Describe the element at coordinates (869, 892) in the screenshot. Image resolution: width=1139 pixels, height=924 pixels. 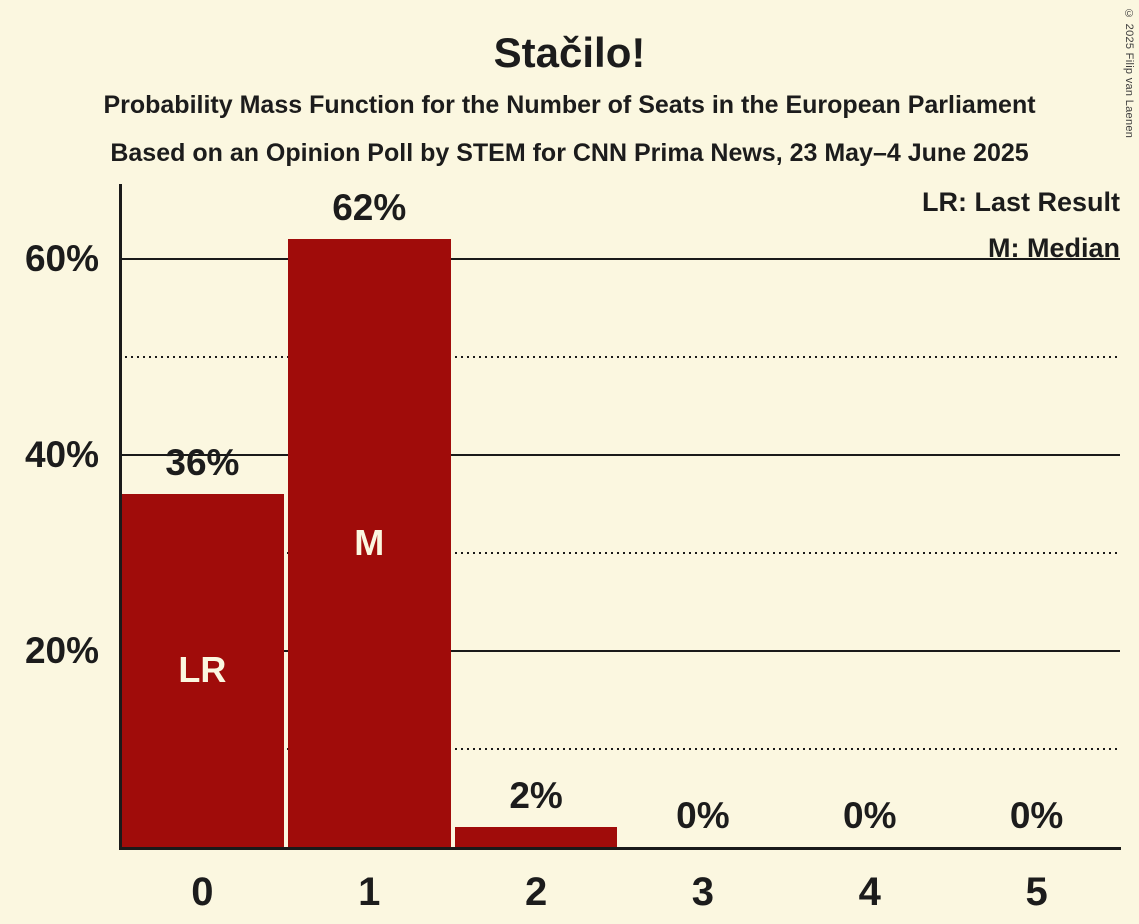
I see `x-tick-4: 4` at that location.